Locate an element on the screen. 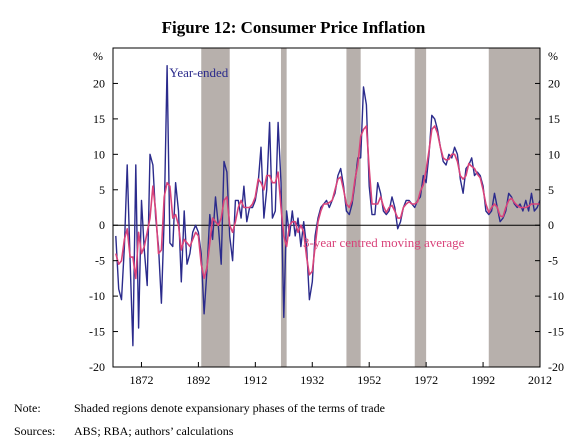 This screenshot has width=587, height=444. annotation-moving-average: 3-year centred moving average is located at coordinates (384, 242).